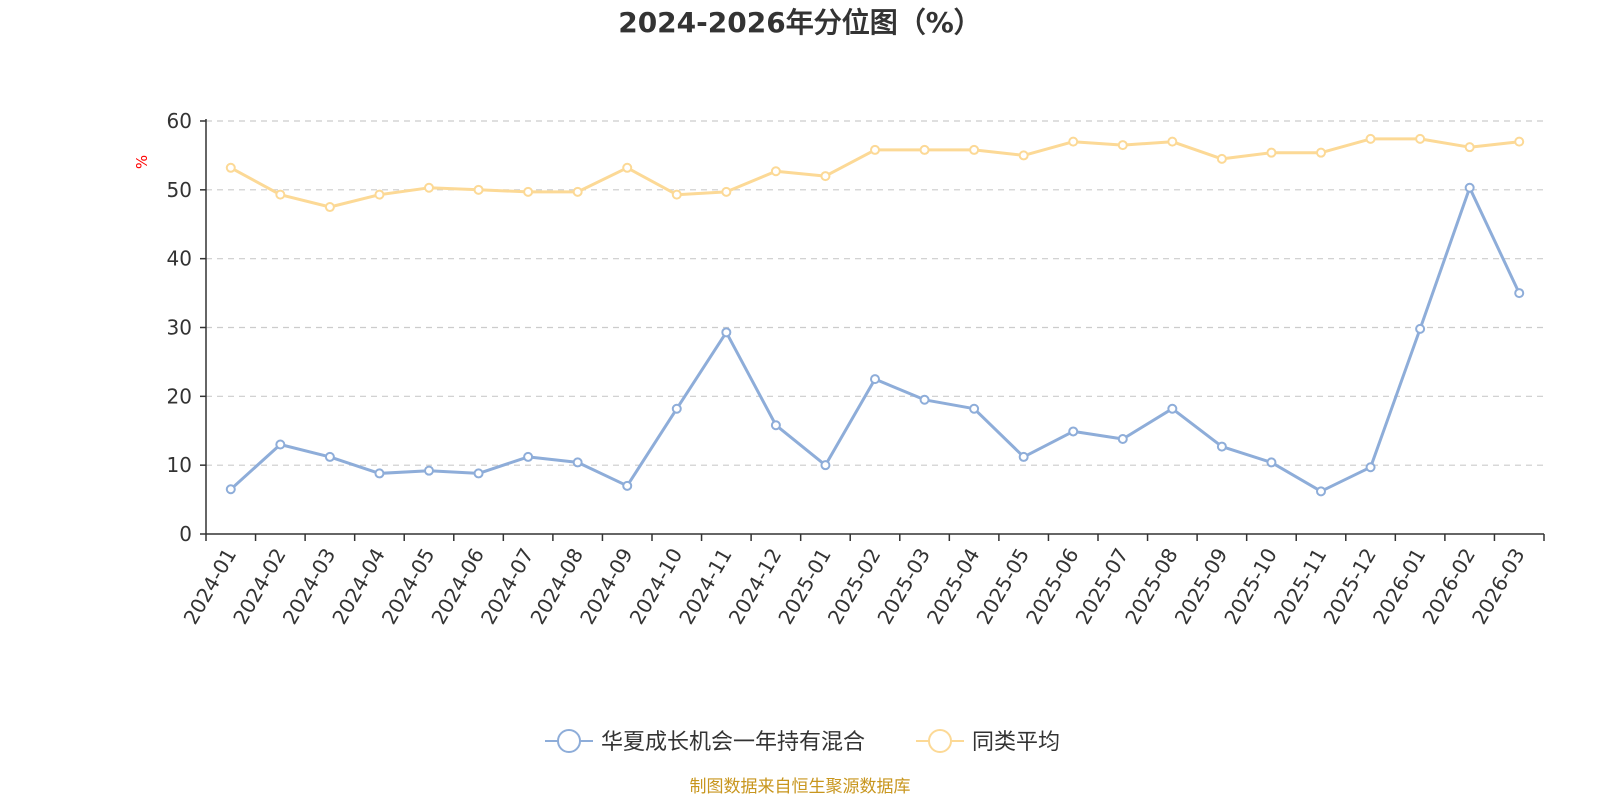 The width and height of the screenshot is (1600, 800). I want to click on legend-item-1: 同类平均, so click(988, 742).